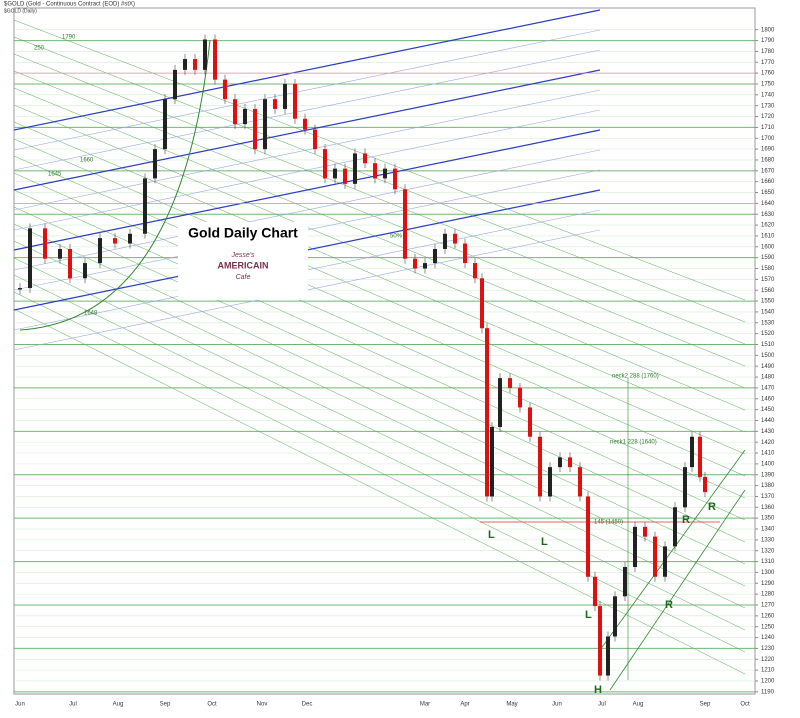  I want to click on logo: Jesse's, so click(242, 255).